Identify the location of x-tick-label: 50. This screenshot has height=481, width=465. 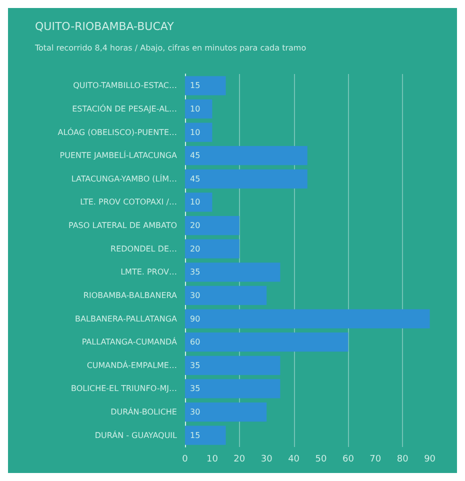
(321, 459).